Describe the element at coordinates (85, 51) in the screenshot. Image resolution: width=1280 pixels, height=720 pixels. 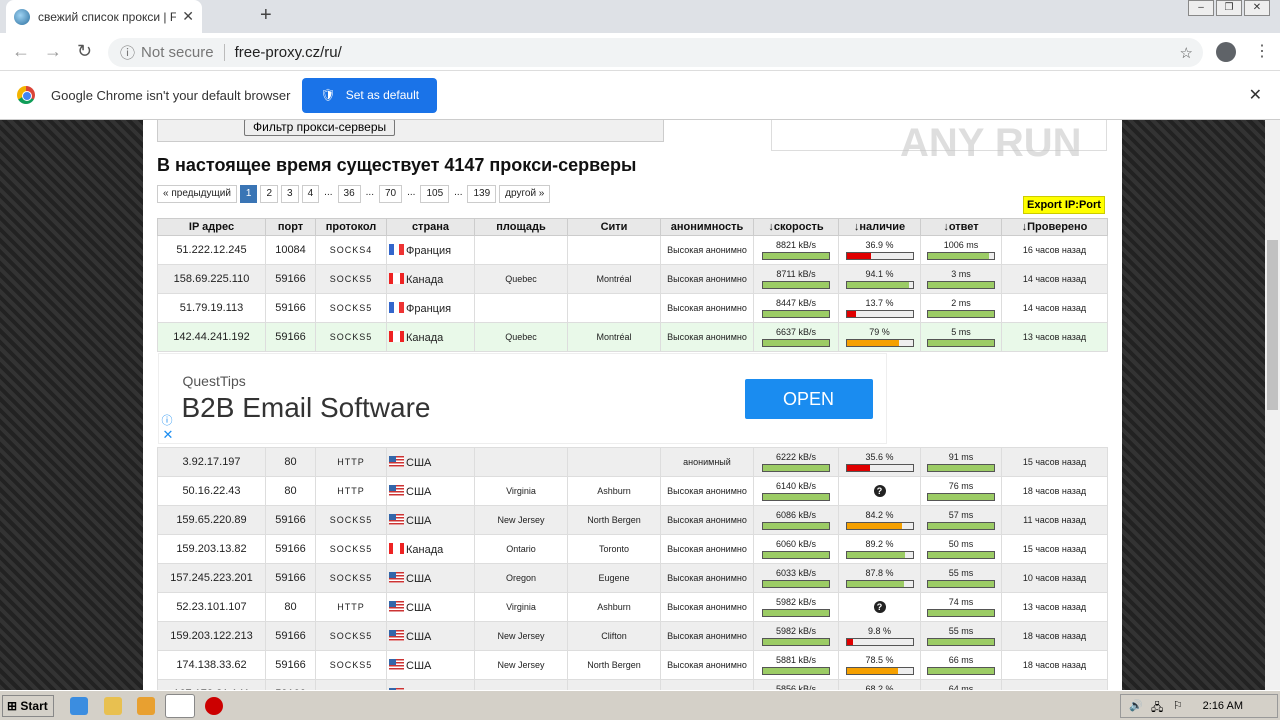
I see `reload-icon: ↻` at that location.